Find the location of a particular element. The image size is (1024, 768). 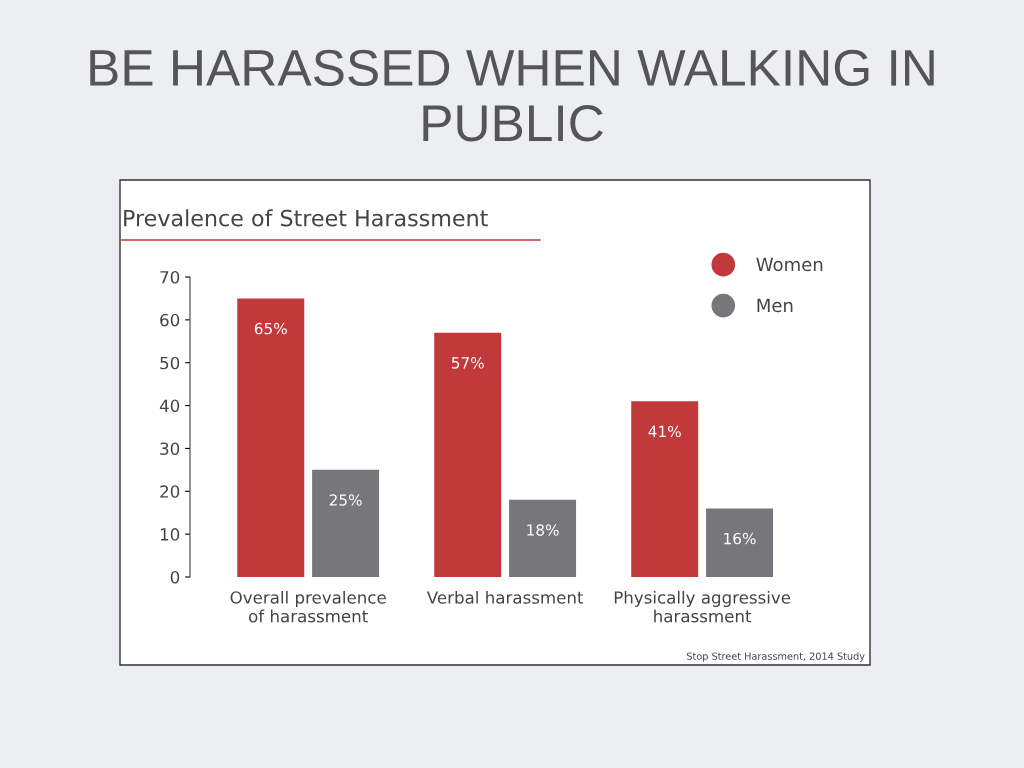

legend-label: Men is located at coordinates (775, 305).